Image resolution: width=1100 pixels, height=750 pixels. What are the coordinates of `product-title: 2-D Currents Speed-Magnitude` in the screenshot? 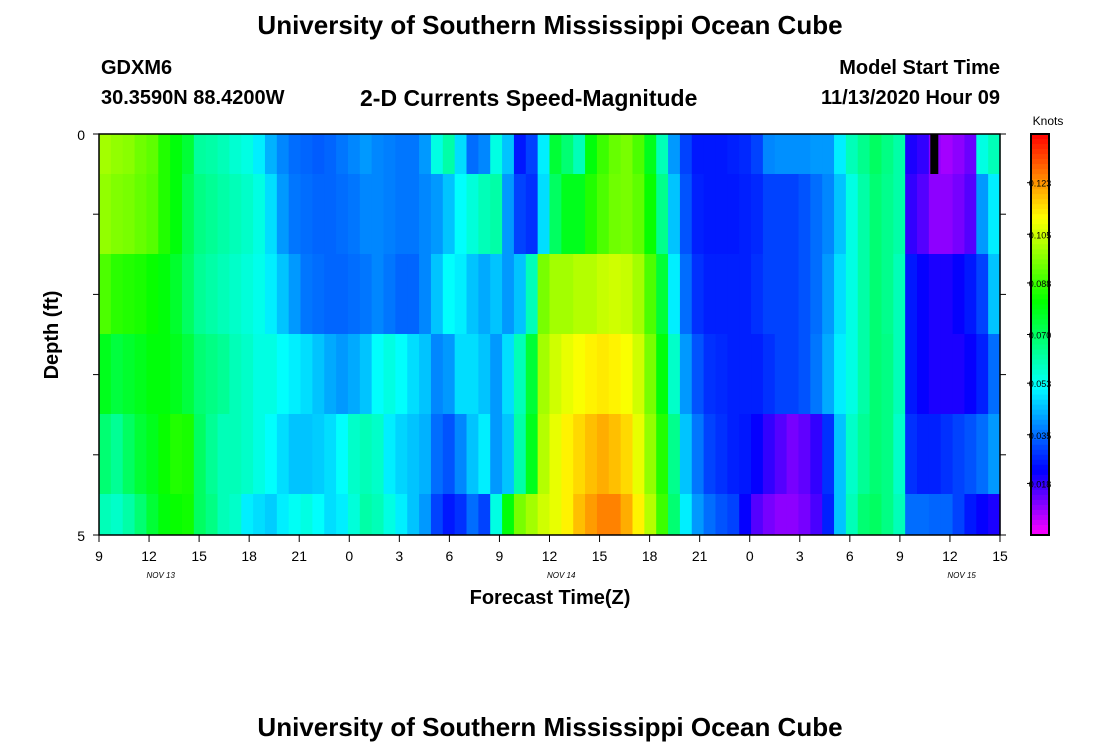 It's located at (529, 98).